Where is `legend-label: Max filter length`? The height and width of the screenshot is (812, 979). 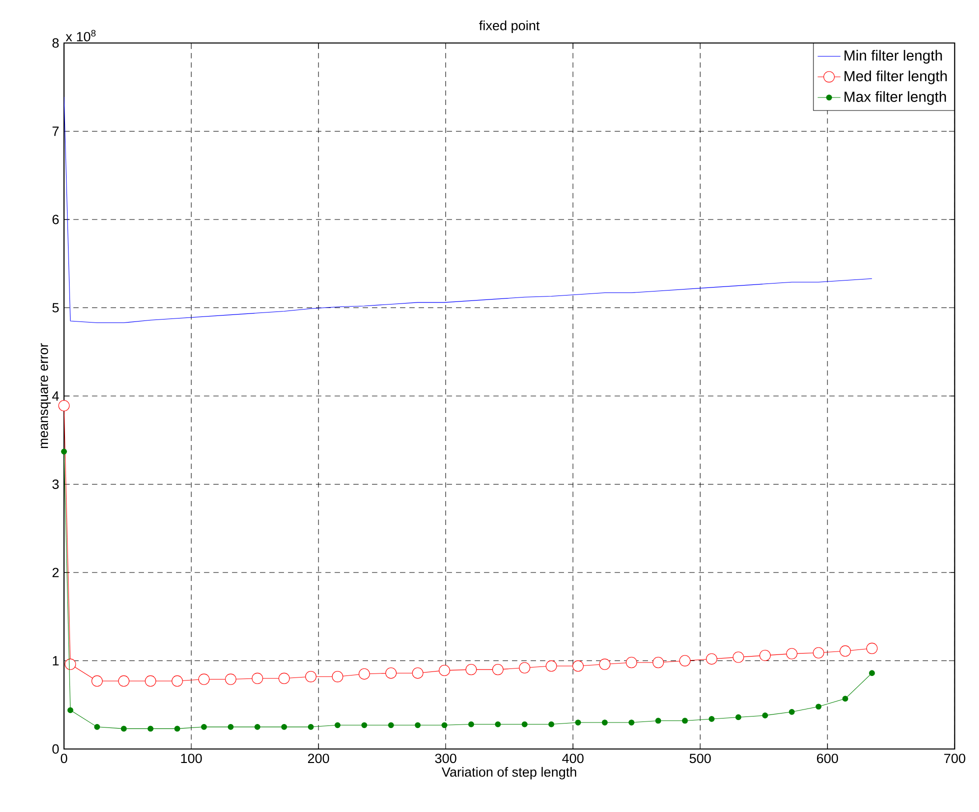
legend-label: Max filter length is located at coordinates (895, 98).